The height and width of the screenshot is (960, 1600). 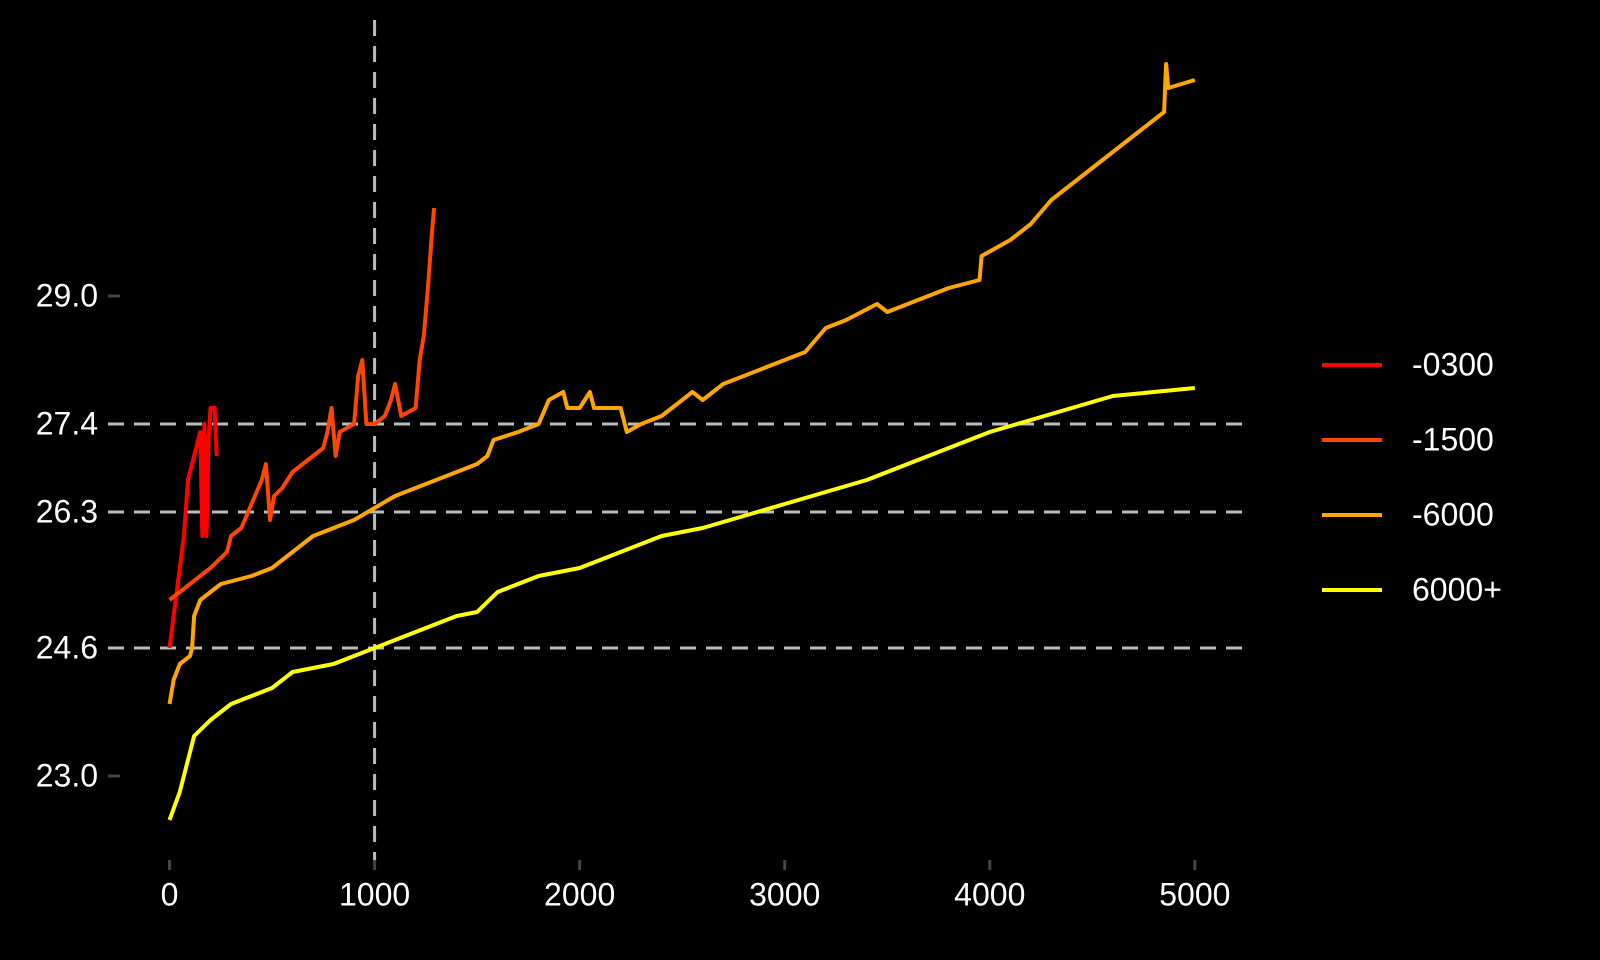 What do you see at coordinates (67, 423) in the screenshot?
I see `y-tick-label: 27.4` at bounding box center [67, 423].